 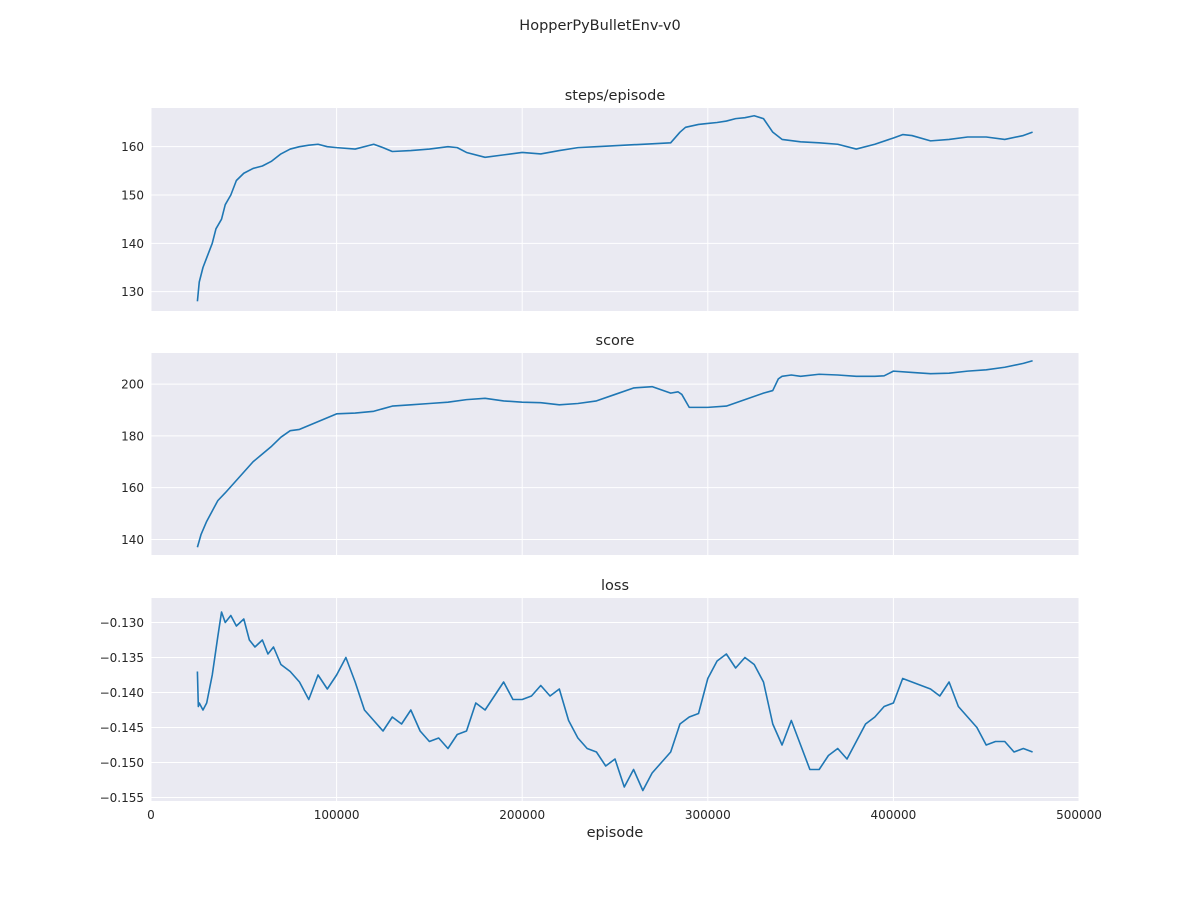 I want to click on series-line-score, so click(x=614, y=453).